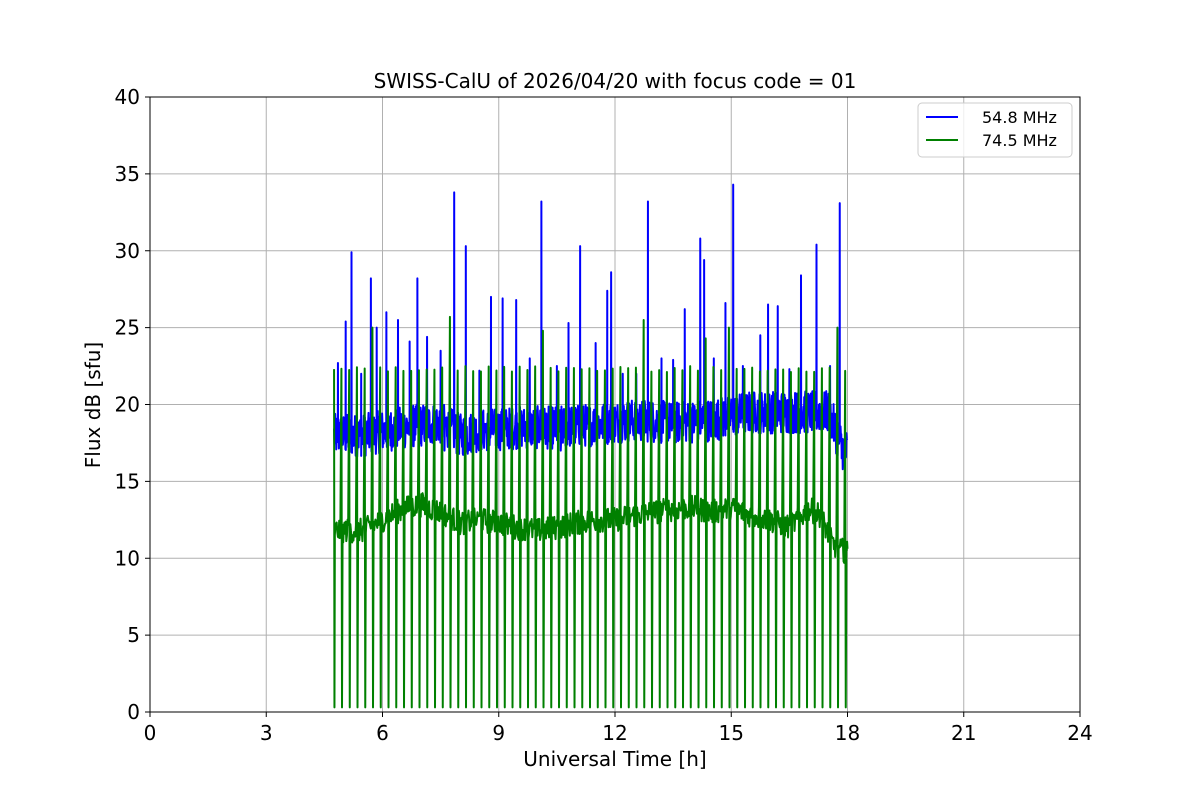  Describe the element at coordinates (382, 733) in the screenshot. I see `x-tick-label: 6` at that location.